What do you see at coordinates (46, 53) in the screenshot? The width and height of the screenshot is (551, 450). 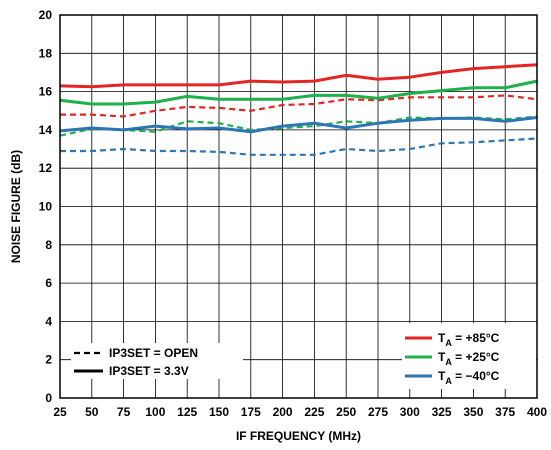 I see `y-tick-label: 18` at bounding box center [46, 53].